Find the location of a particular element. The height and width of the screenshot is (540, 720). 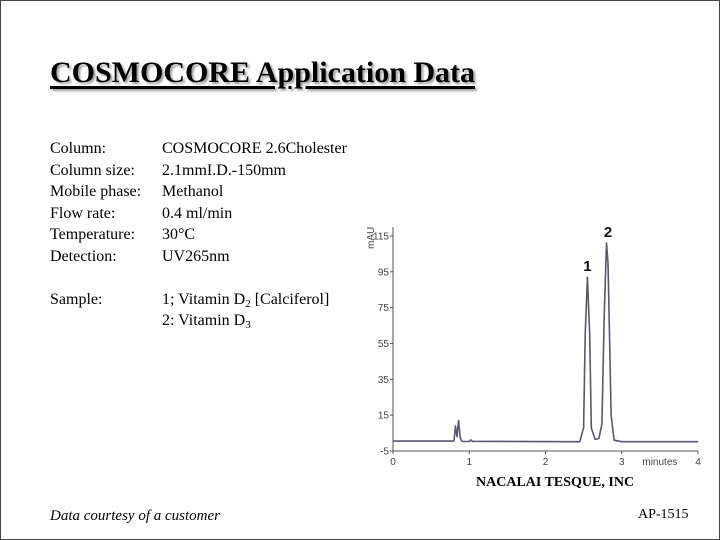

sample-label: Sample: is located at coordinates (76, 299).